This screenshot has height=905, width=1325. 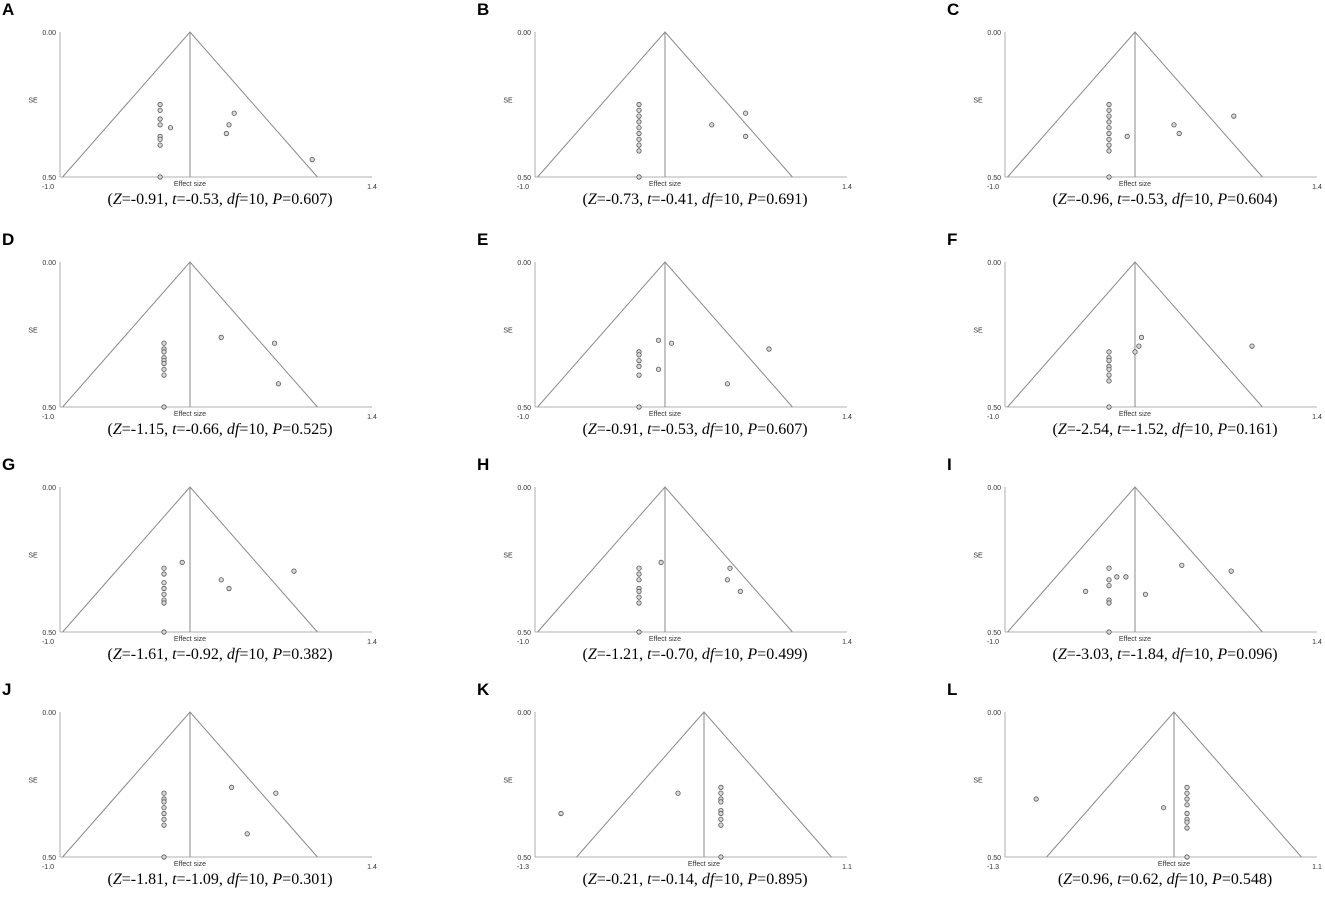 What do you see at coordinates (784, 879) in the screenshot?
I see `p-value: 0.895` at bounding box center [784, 879].